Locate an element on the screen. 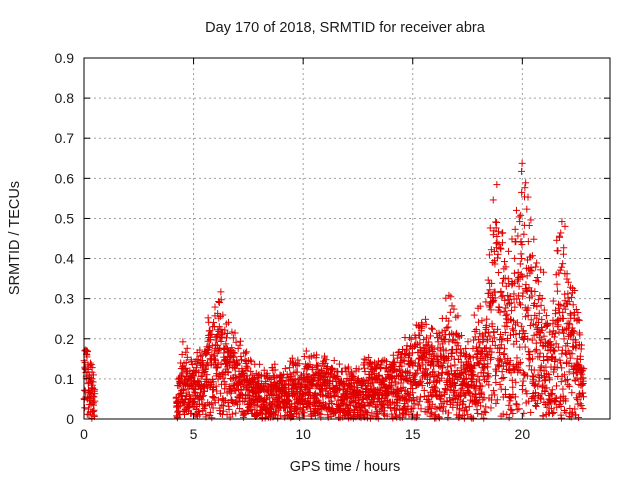 The image size is (640, 480). x-tick-label: 0 is located at coordinates (84, 434).